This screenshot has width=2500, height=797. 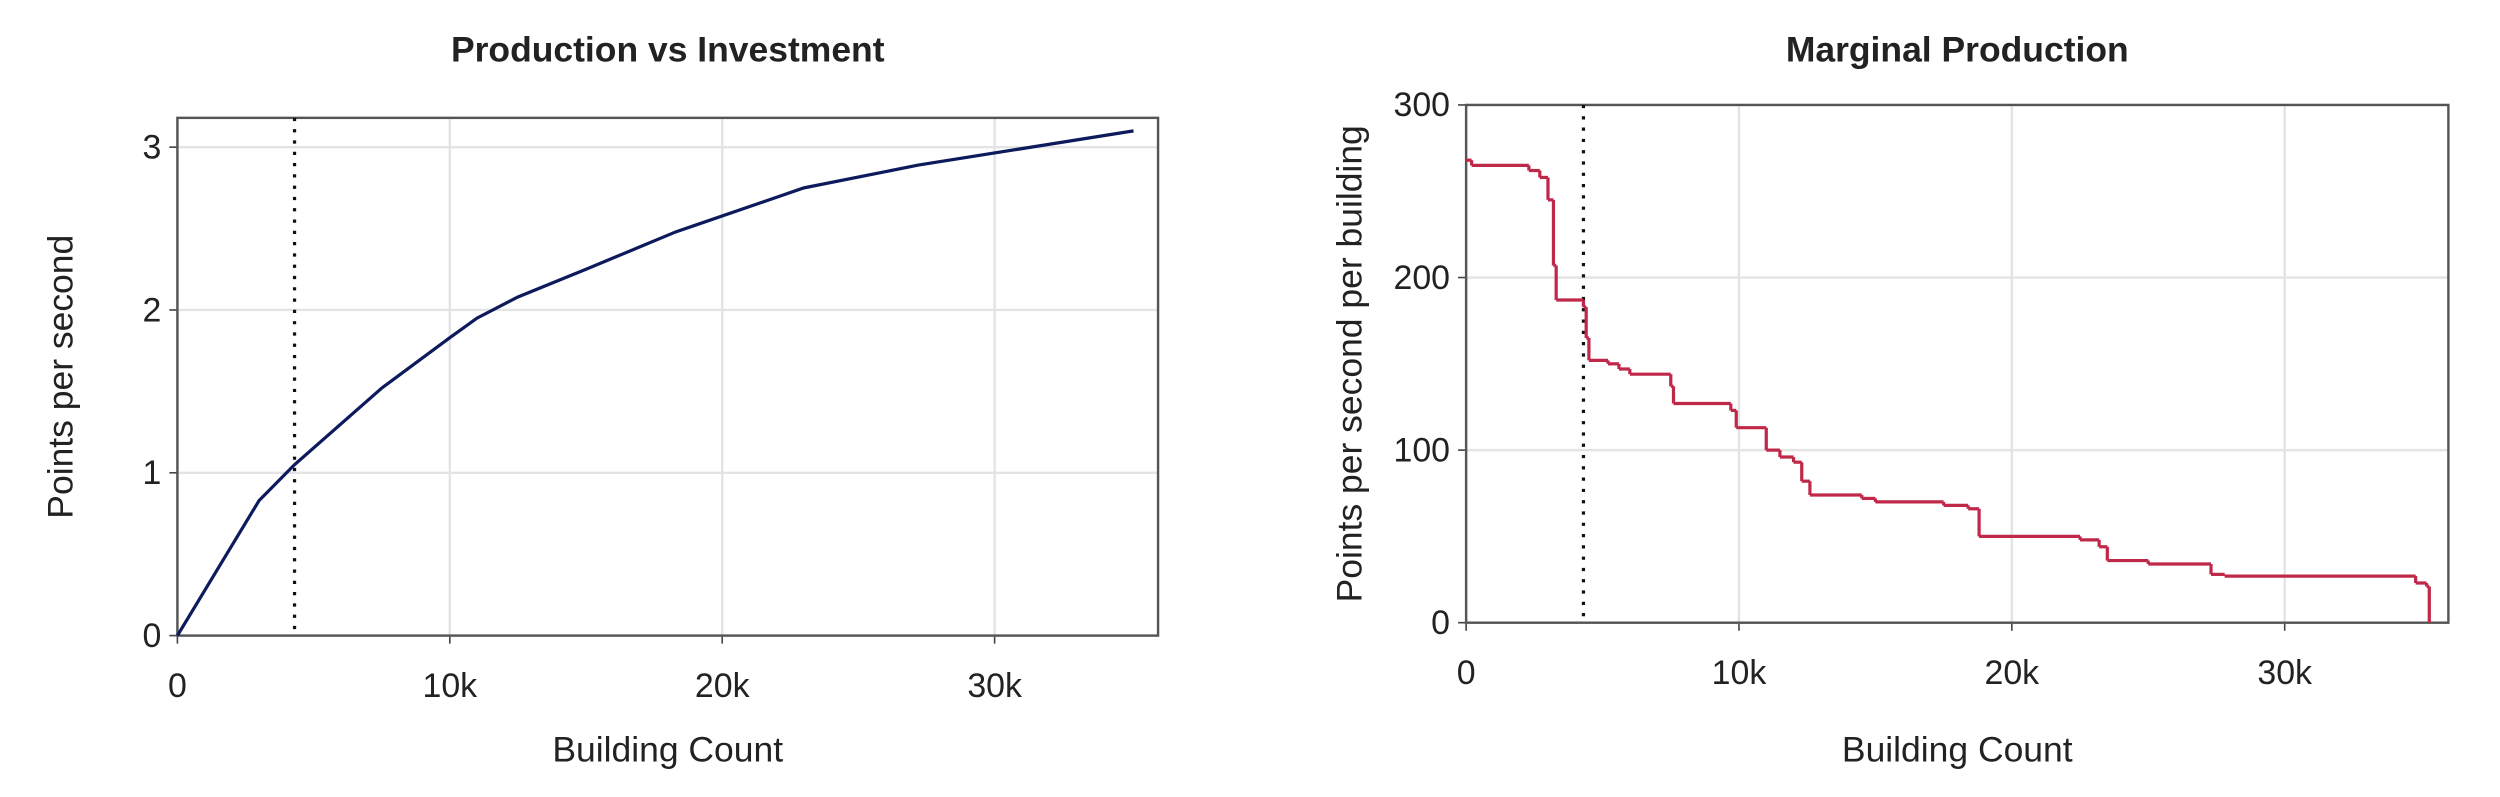 I want to click on y-tick-label: 300, so click(x=1422, y=105).